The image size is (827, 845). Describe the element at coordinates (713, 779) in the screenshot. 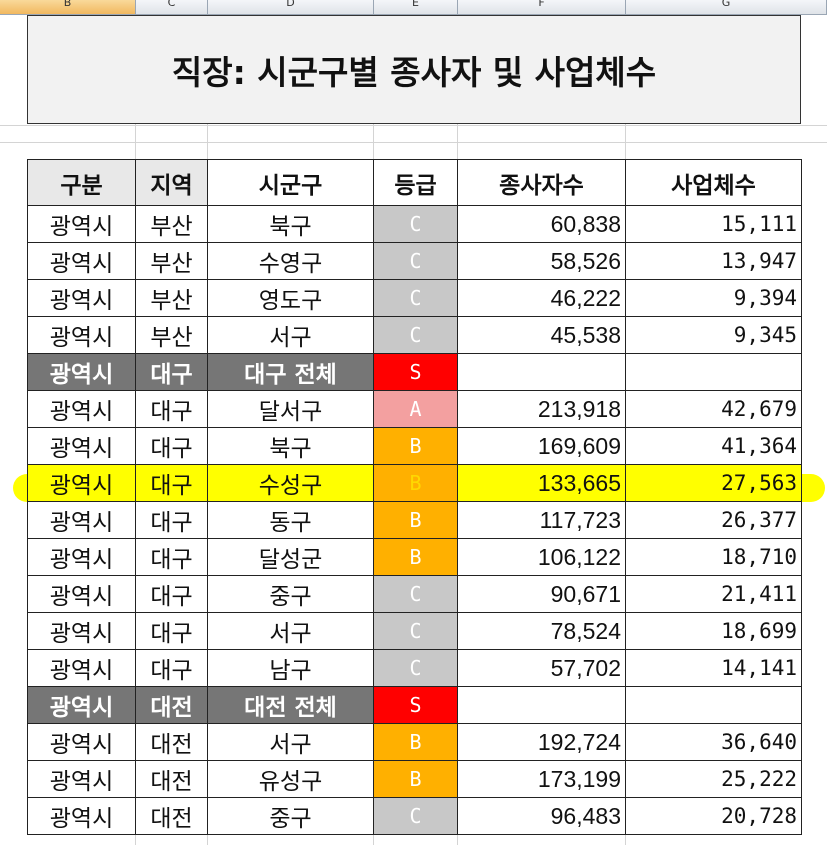

I see `cell-businesses: 25,222` at that location.